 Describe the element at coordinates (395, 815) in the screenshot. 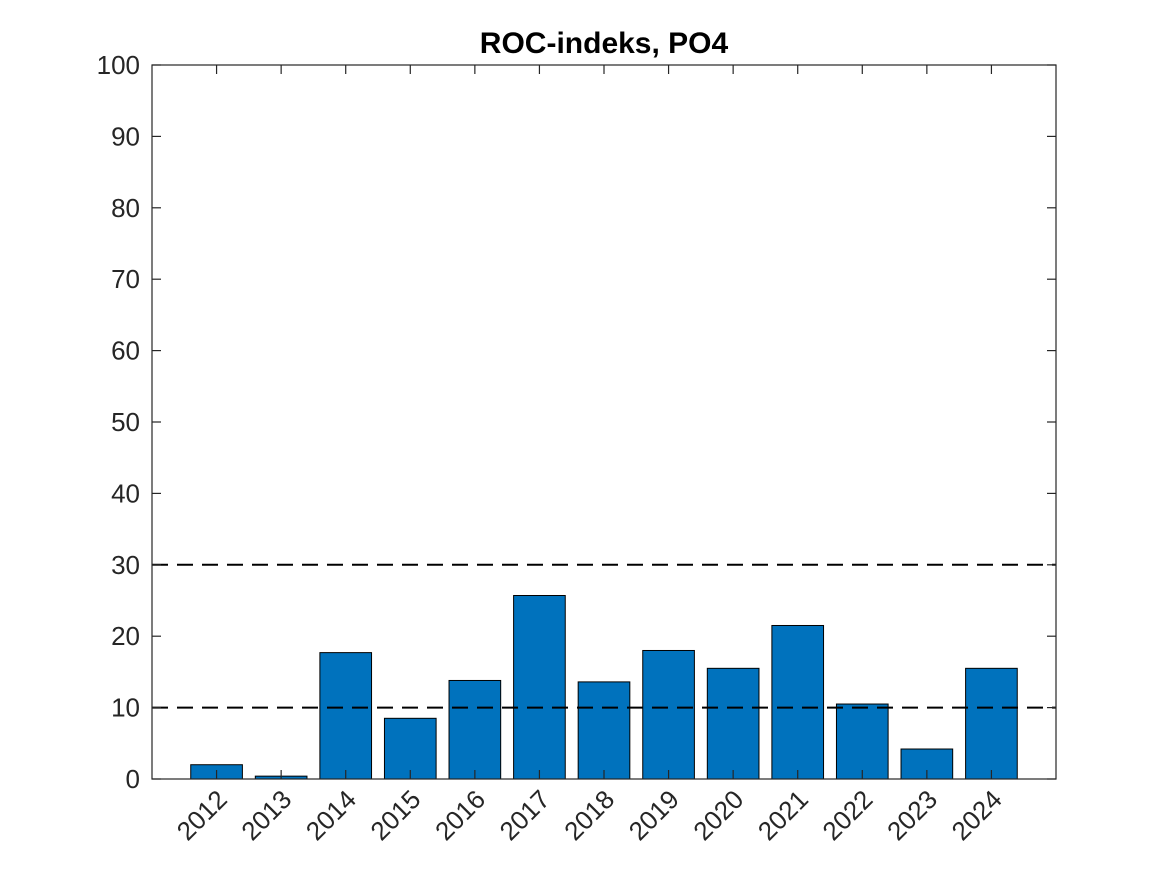

I see `x-tick-label-2015: 2015` at that location.